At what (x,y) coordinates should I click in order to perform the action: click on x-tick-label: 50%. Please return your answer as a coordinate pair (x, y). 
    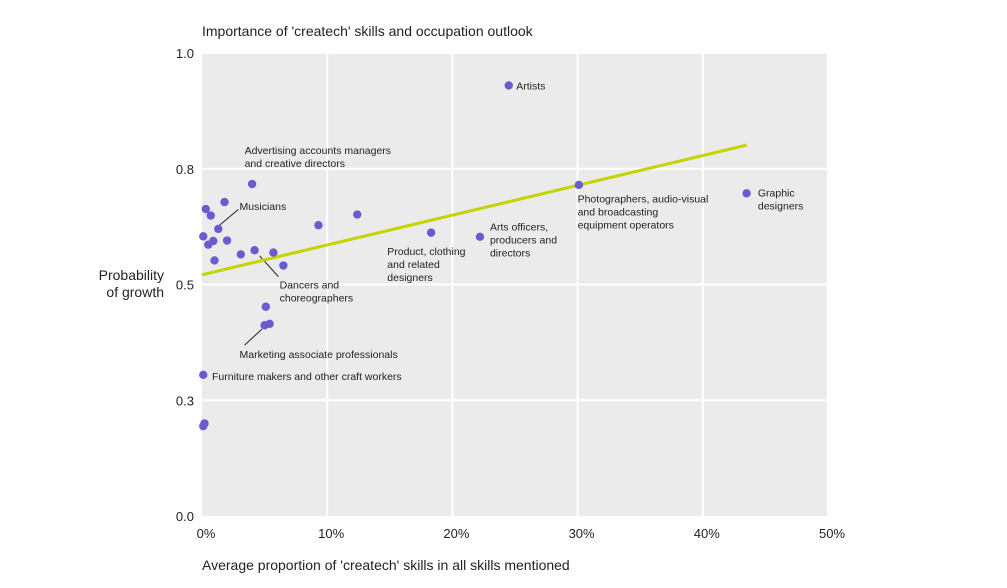
    Looking at the image, I should click on (832, 533).